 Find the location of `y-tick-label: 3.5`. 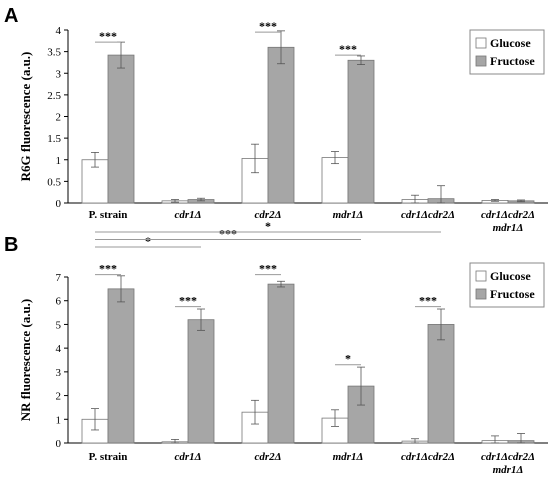

y-tick-label: 3.5 is located at coordinates (54, 53).